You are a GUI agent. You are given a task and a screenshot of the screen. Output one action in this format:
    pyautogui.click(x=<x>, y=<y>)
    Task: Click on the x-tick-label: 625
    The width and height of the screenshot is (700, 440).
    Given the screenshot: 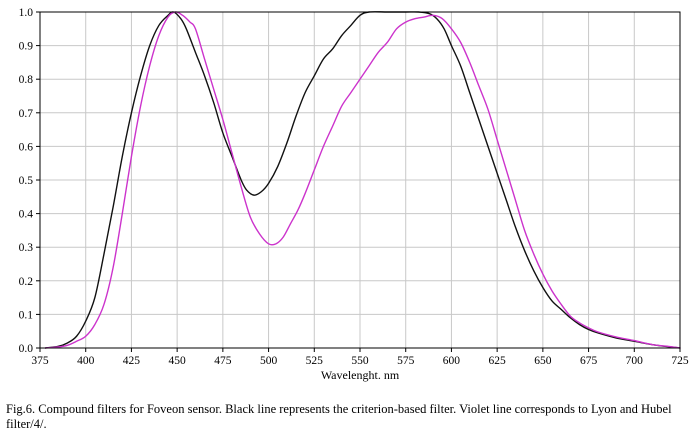 What is the action you would take?
    pyautogui.click(x=498, y=361)
    